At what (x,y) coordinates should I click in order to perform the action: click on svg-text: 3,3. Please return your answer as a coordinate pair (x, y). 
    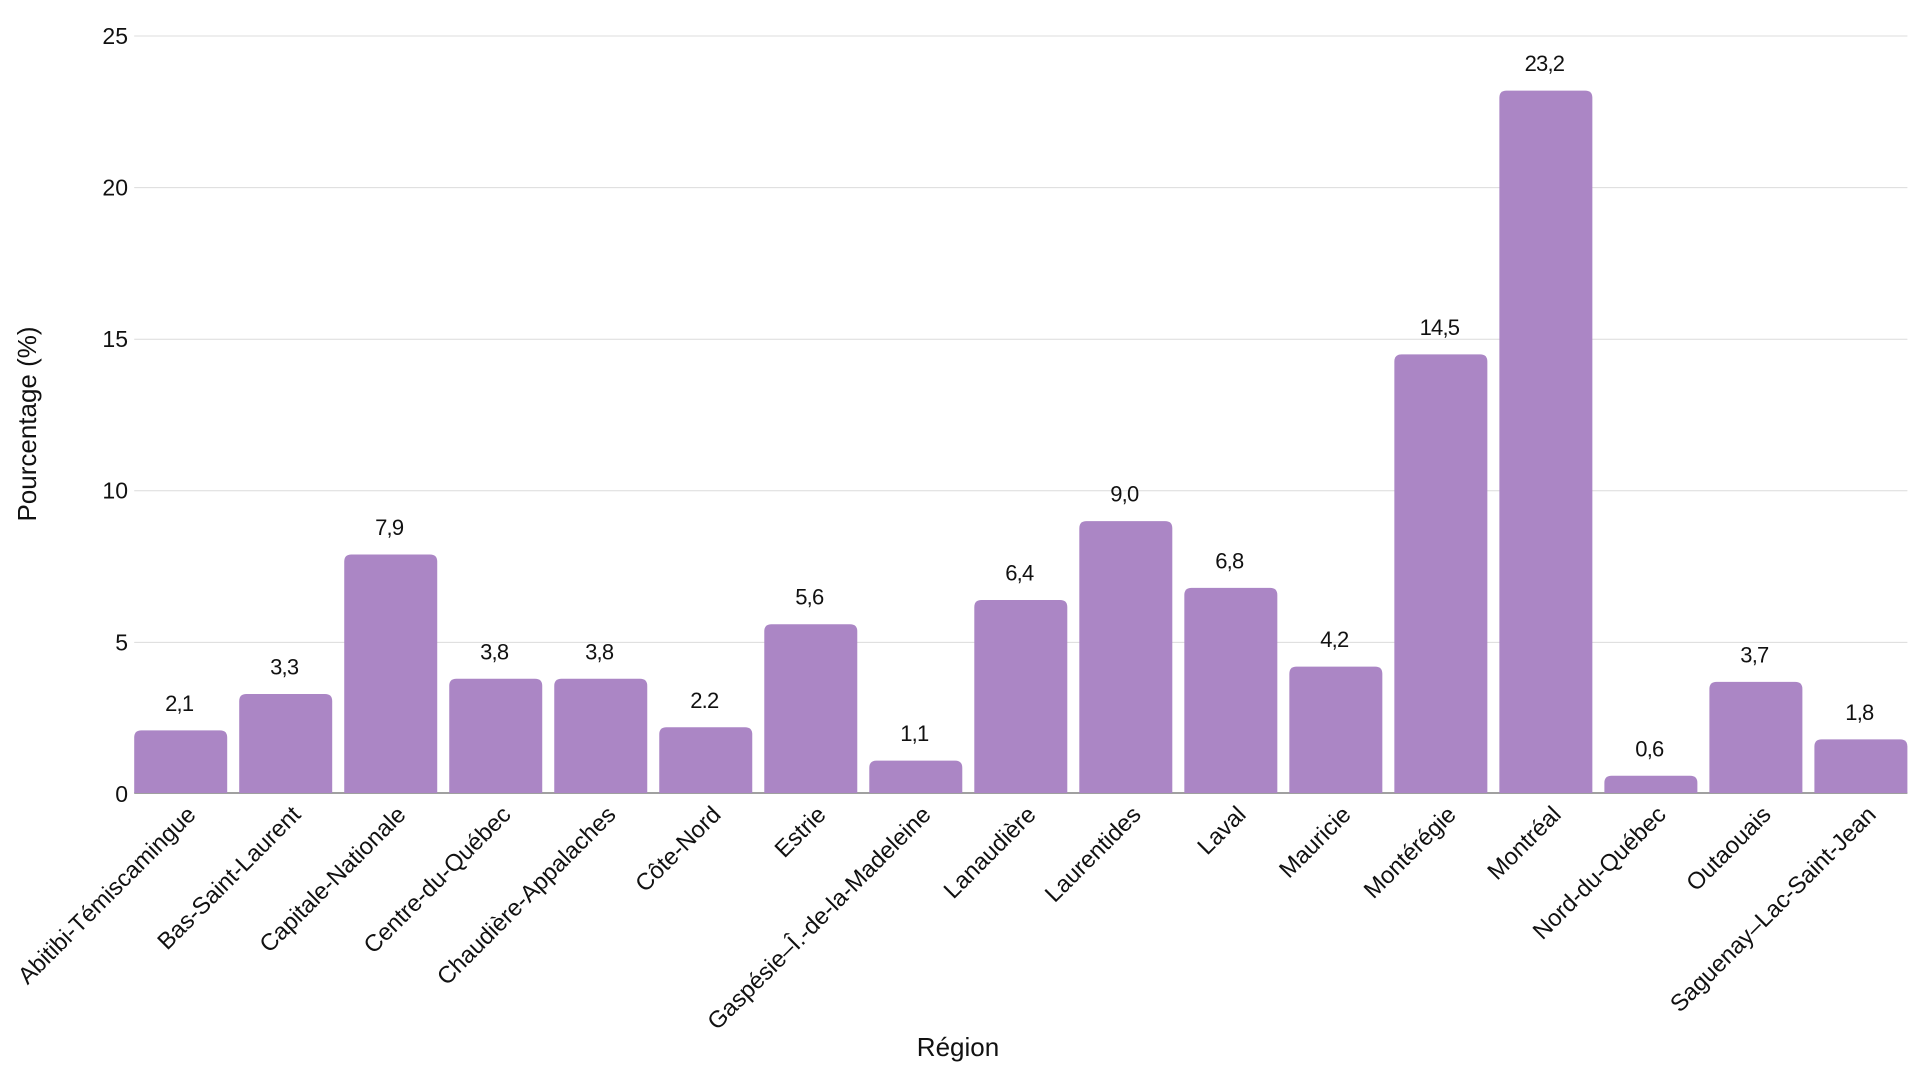
    Looking at the image, I should click on (284, 666).